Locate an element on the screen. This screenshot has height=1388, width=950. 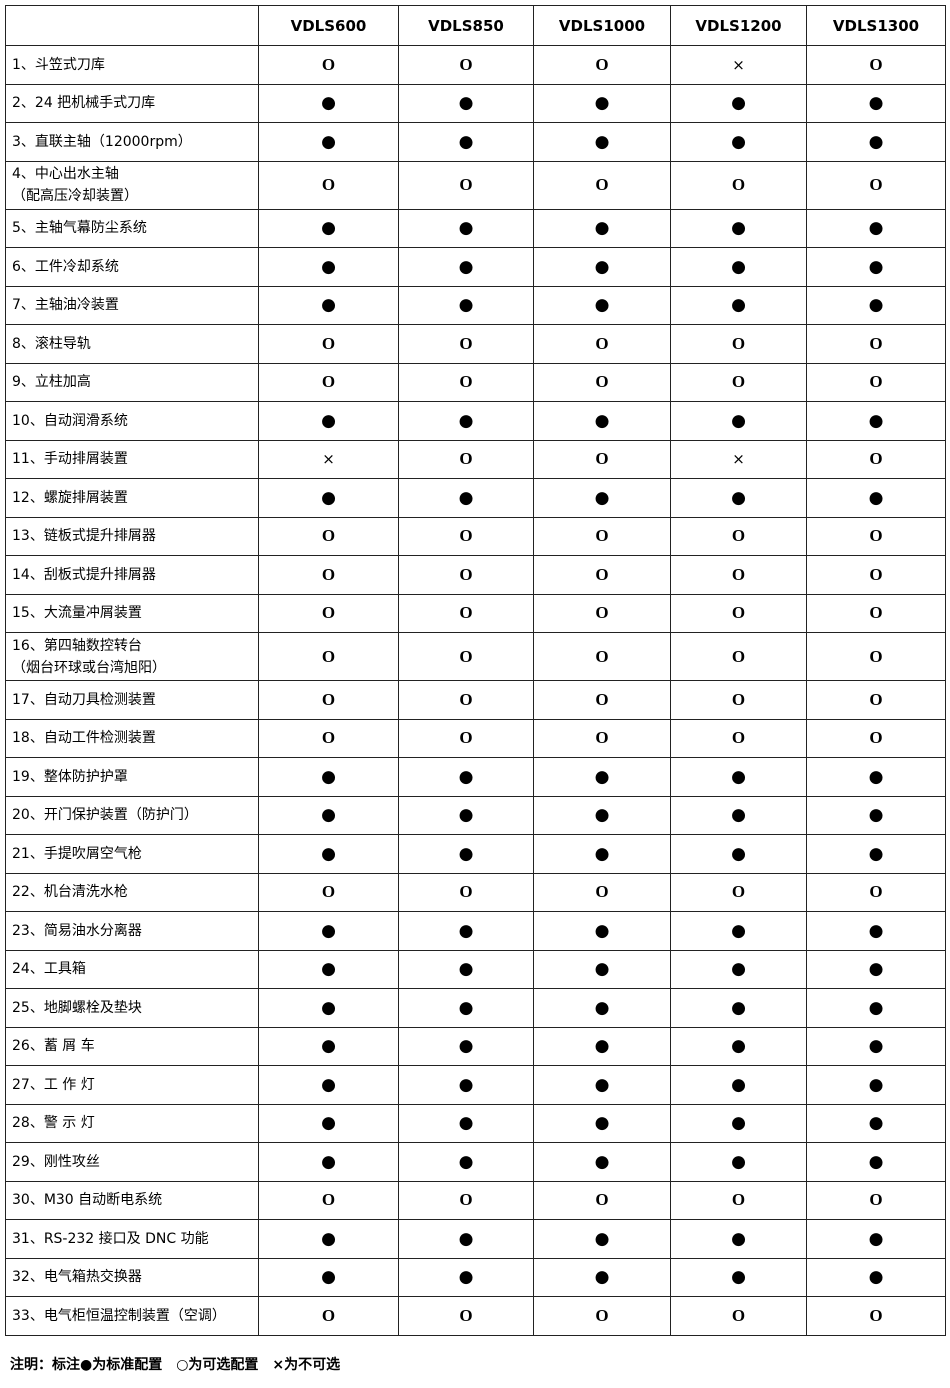
table-row: 3、直联主轴（12000rpm） ● ● ● ● ● is located at coordinates (475, 142).